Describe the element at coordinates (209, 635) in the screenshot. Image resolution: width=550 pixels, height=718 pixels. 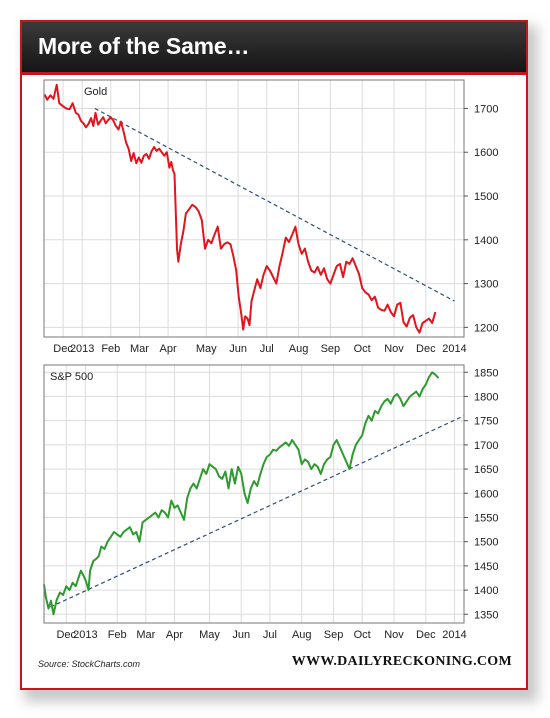
I see `chart2-xtick-label-5: May` at that location.